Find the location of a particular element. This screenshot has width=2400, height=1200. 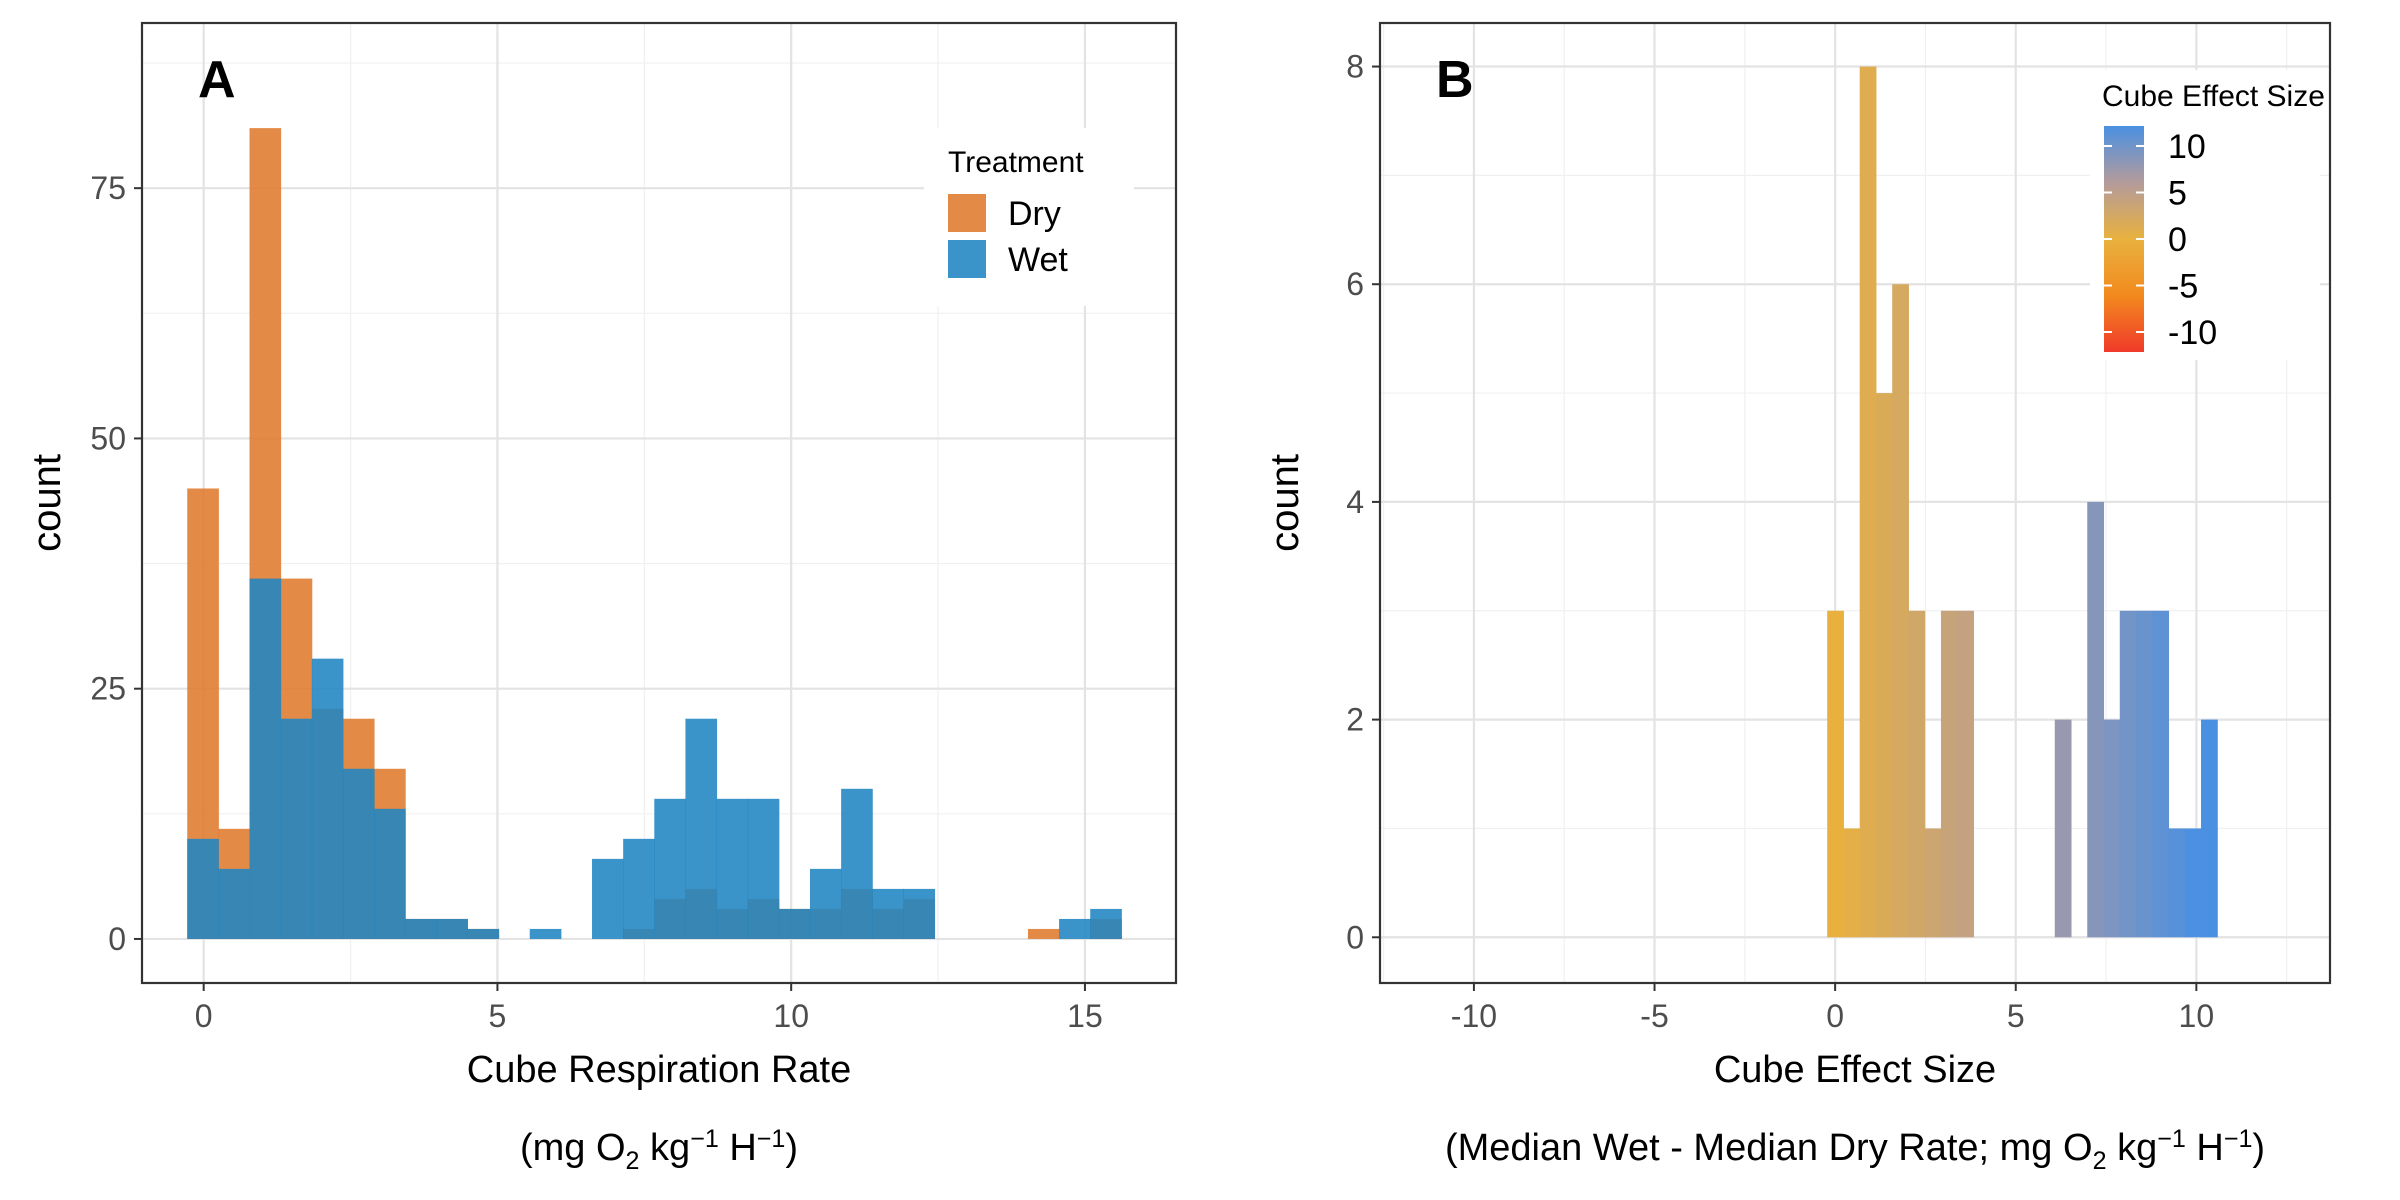

y-tick-label: 50 is located at coordinates (108, 438).